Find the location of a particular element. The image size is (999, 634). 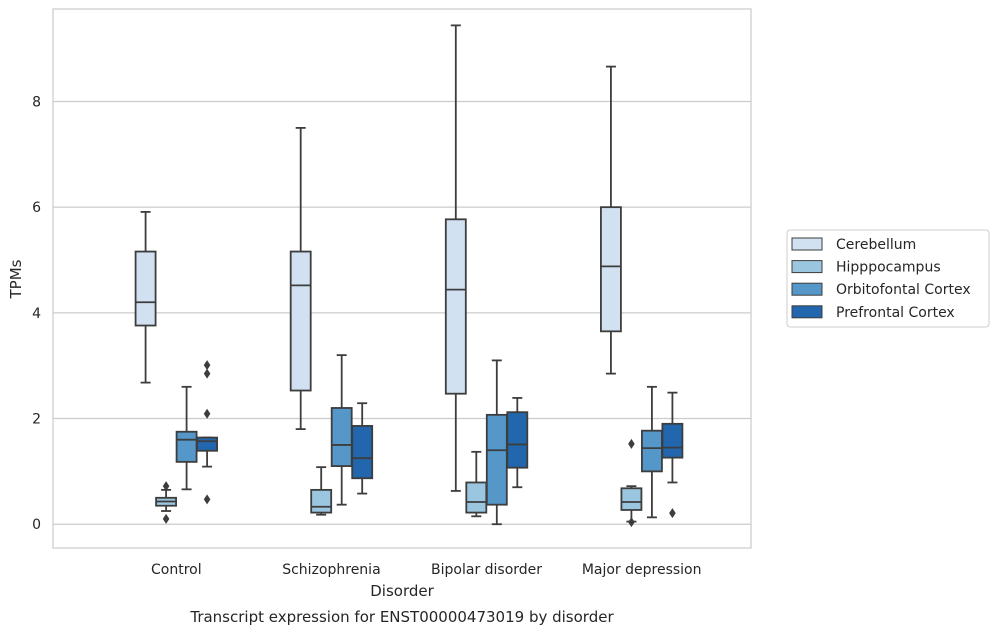

x-tick-label: Major depression is located at coordinates (642, 570).